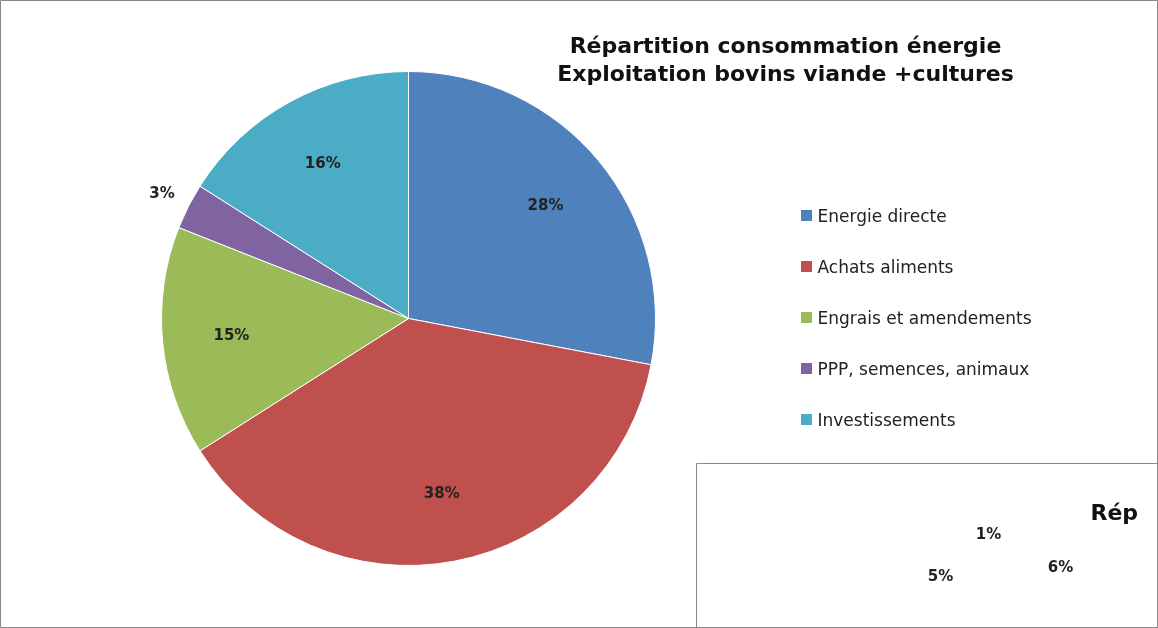 The image size is (1158, 628). What do you see at coordinates (441, 493) in the screenshot?
I see `data-label: 38%` at bounding box center [441, 493].